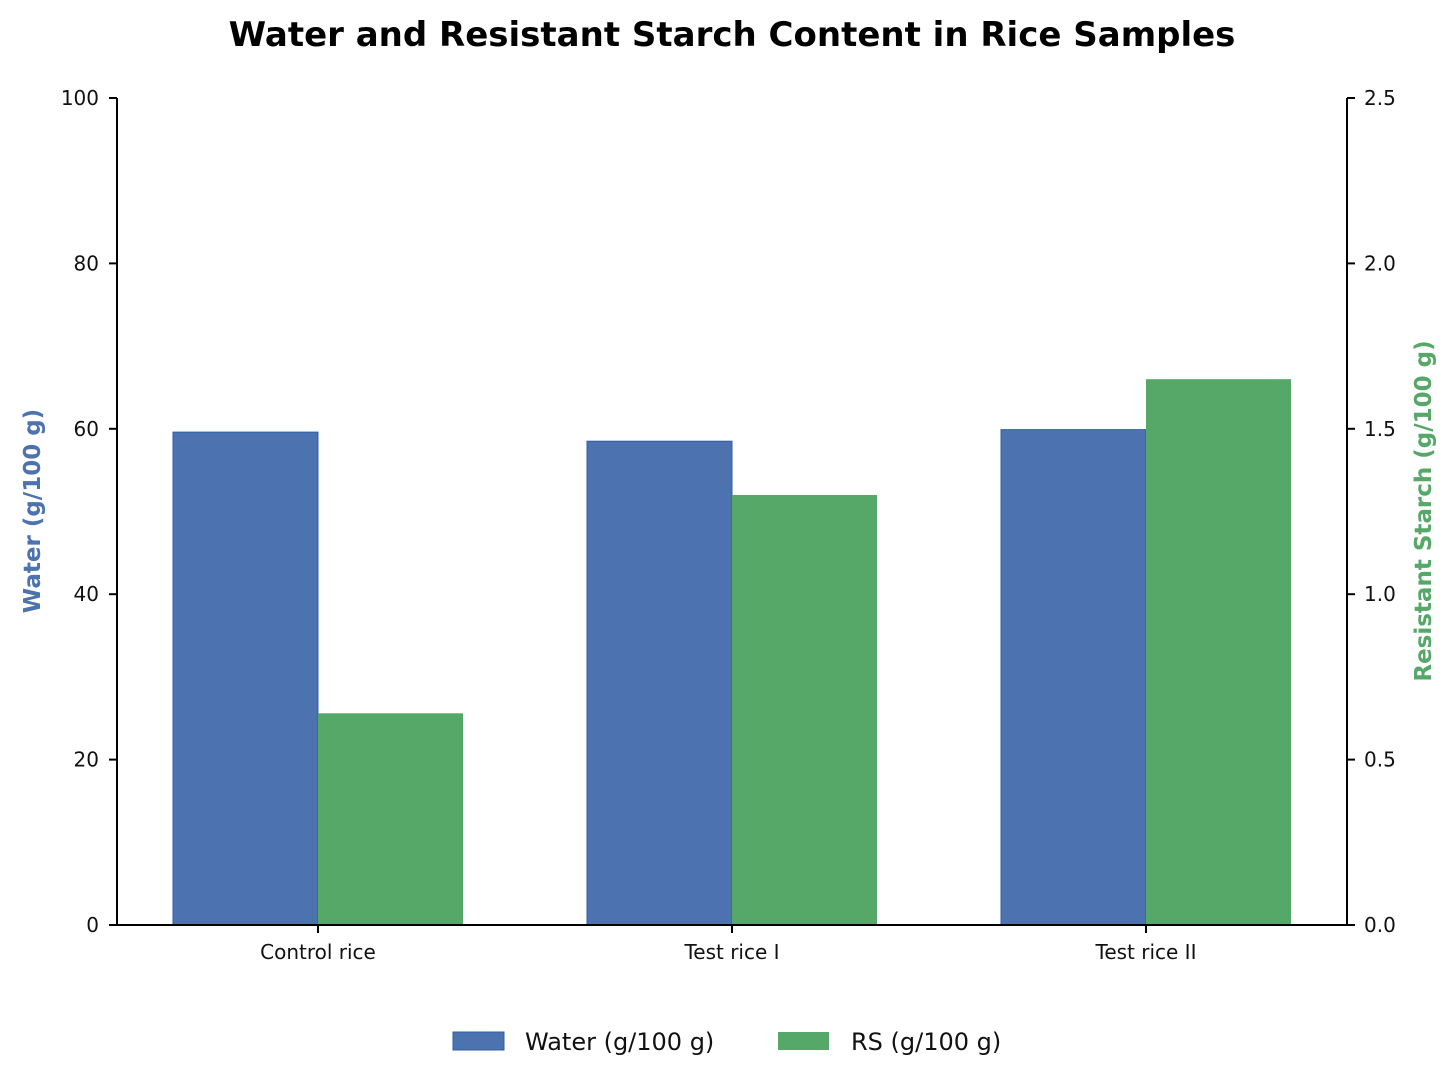 The width and height of the screenshot is (1456, 1085). I want to click on right-y-tick-label-0.5: 0.5, so click(1380, 760).